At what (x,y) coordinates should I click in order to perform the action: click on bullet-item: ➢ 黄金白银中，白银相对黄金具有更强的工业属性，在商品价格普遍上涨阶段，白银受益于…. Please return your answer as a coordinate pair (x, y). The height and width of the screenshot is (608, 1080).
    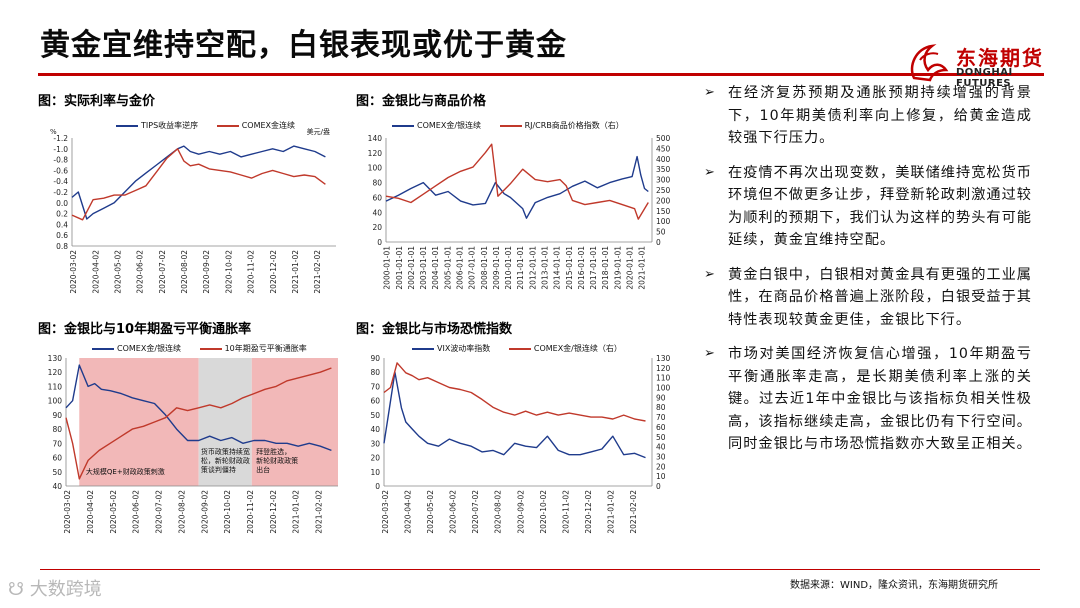
    Looking at the image, I should click on (867, 298).